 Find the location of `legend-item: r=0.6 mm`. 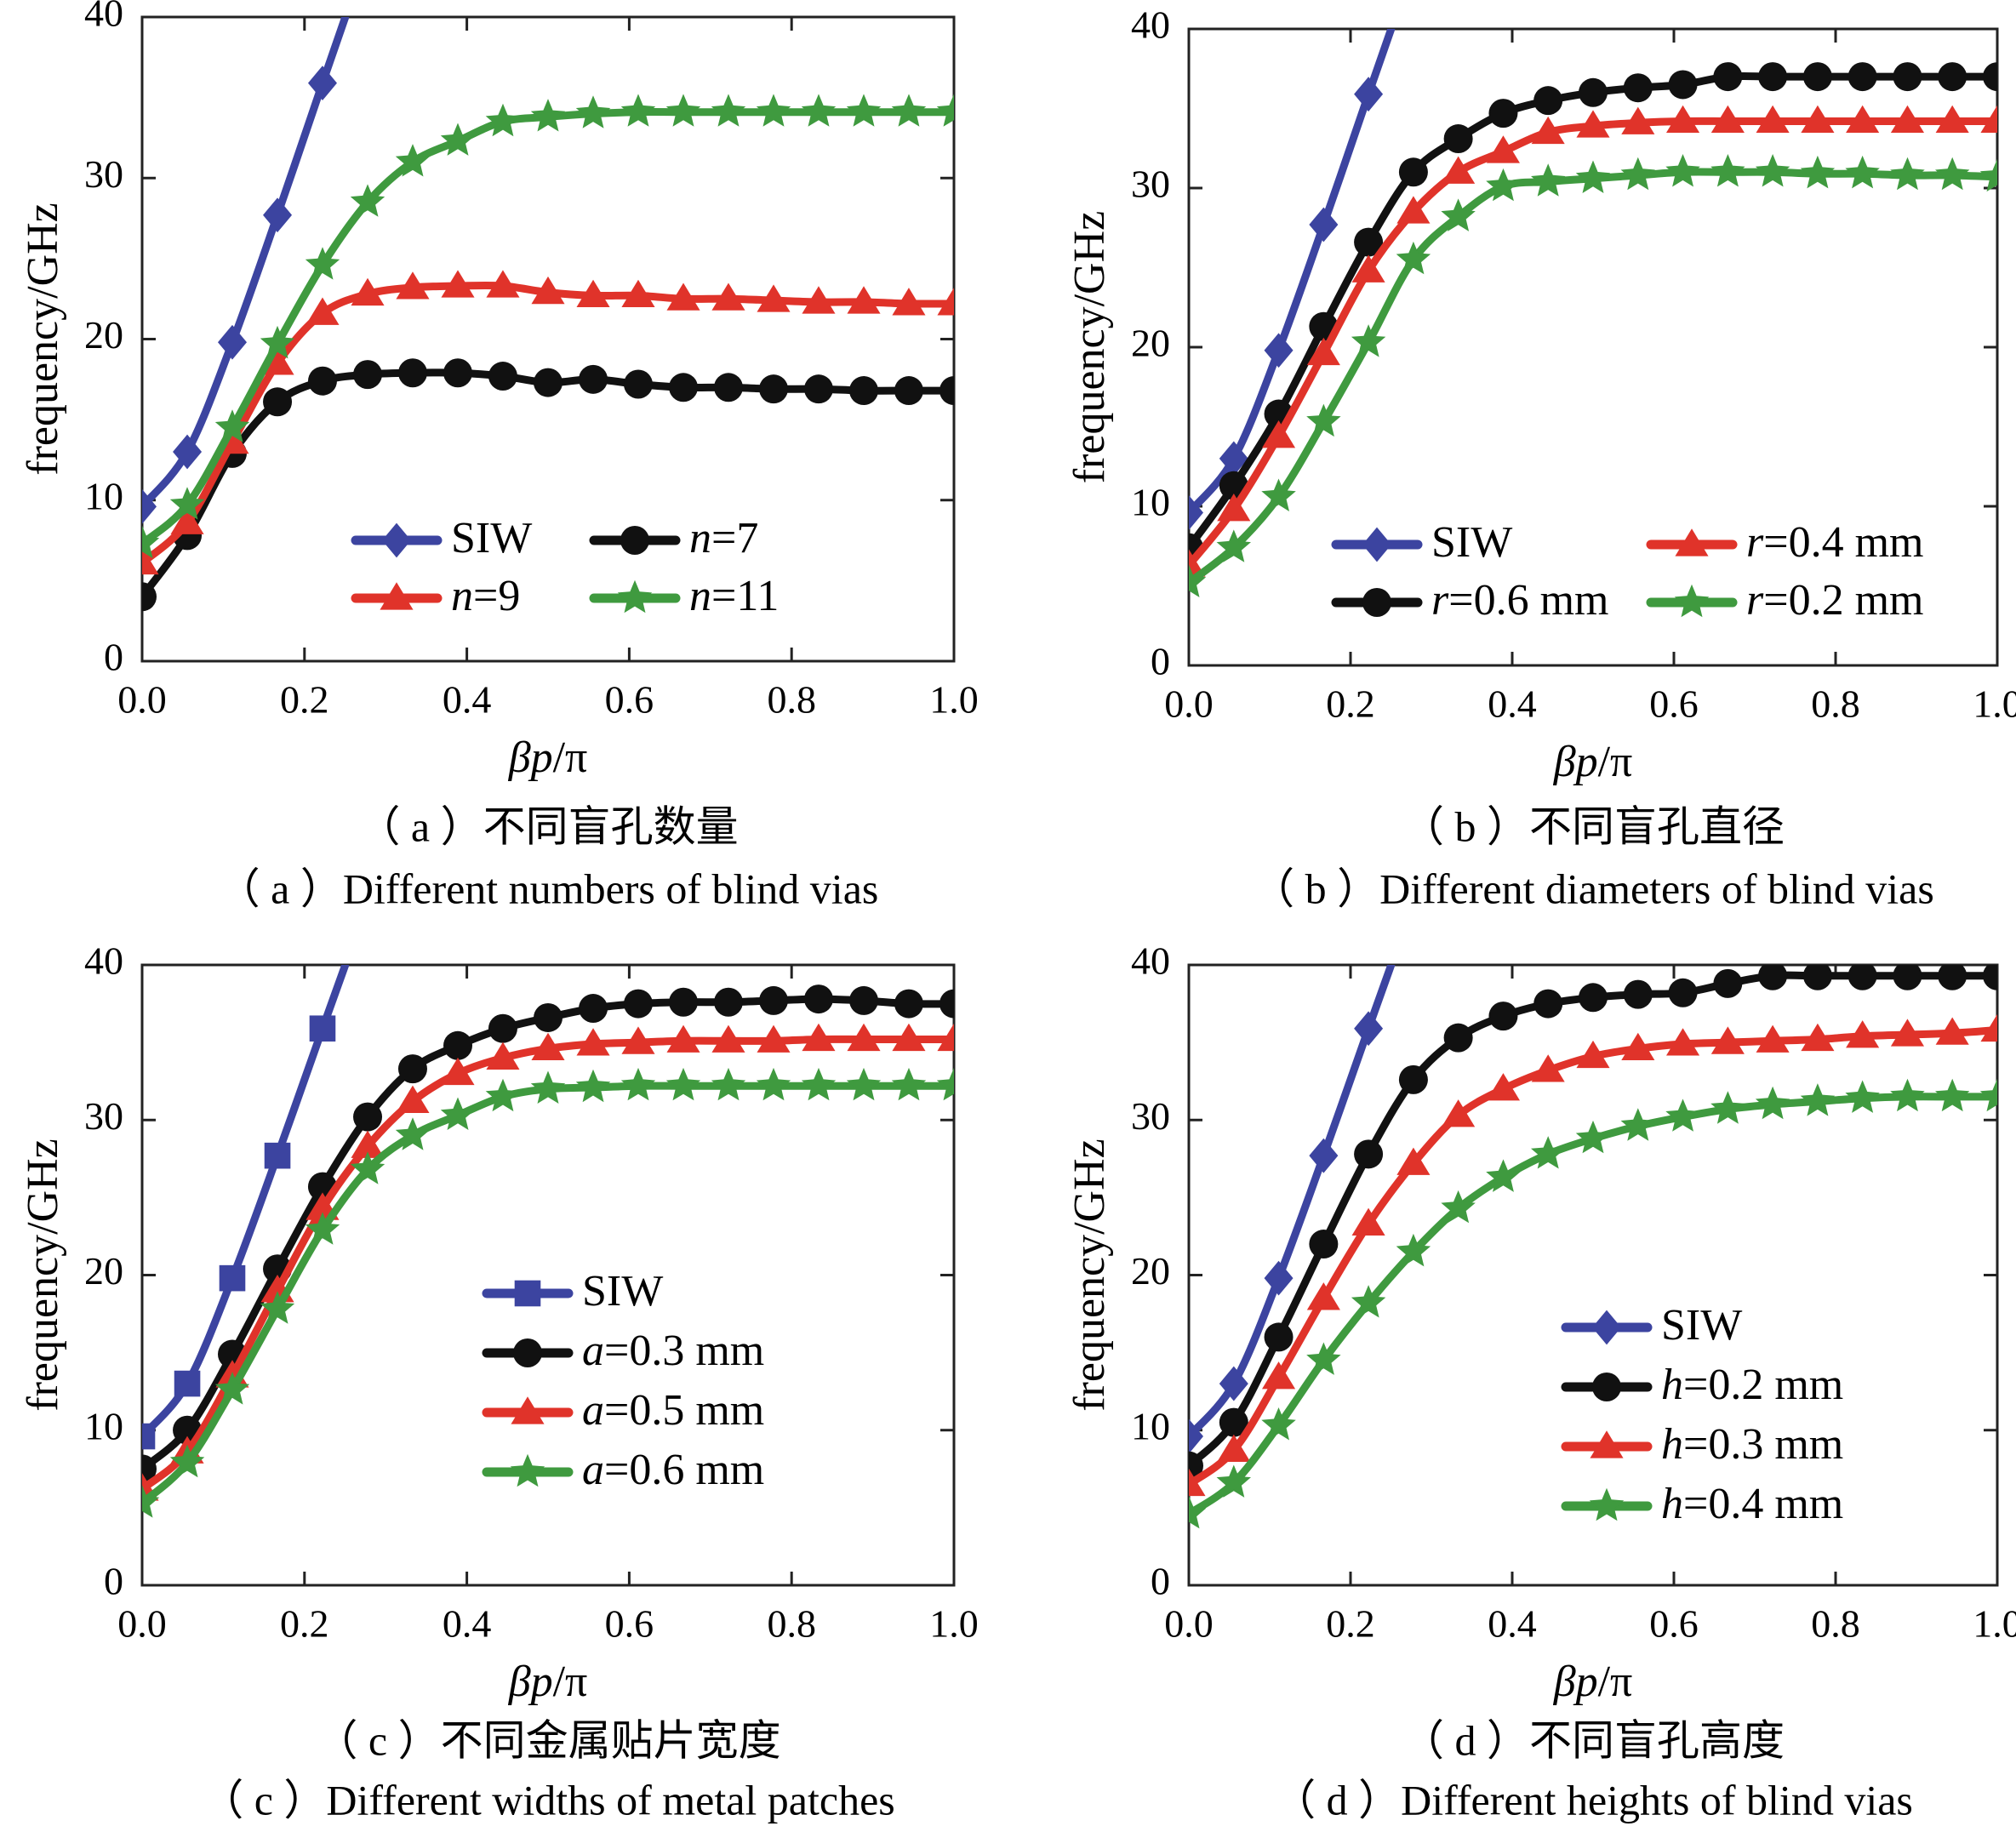

legend-item: r=0.6 mm is located at coordinates (1469, 600).